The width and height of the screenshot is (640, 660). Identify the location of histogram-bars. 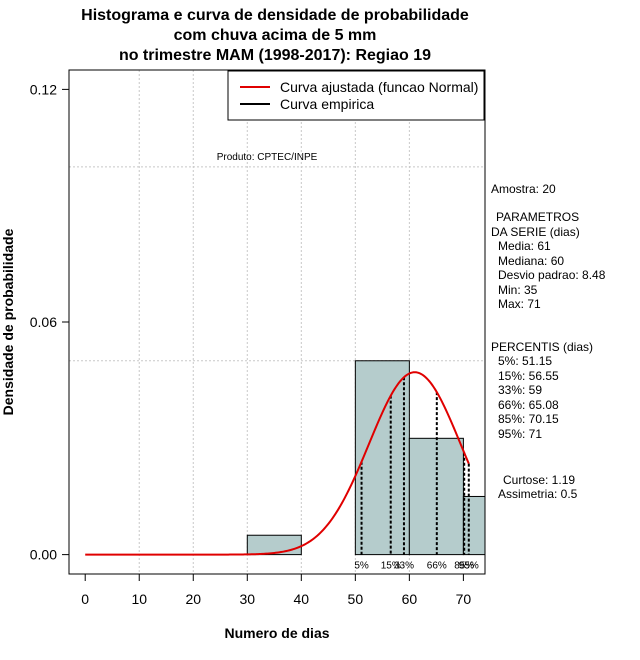
(366, 458).